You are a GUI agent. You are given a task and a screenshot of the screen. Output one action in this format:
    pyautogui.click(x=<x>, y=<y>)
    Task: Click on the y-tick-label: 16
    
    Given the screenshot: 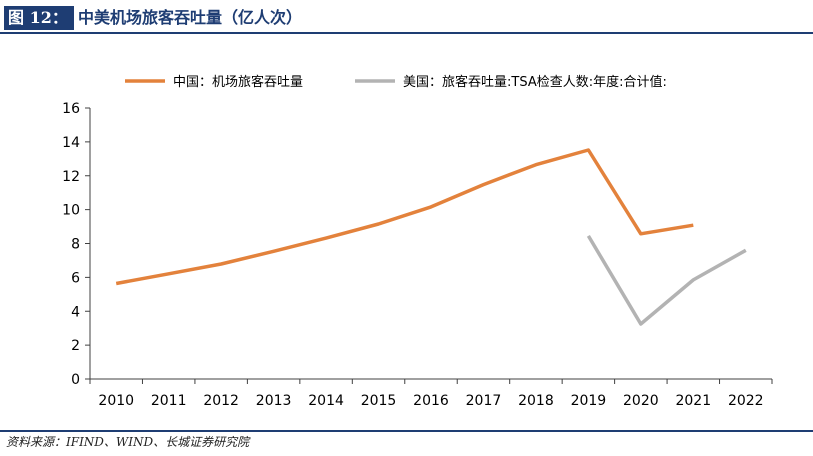 What is the action you would take?
    pyautogui.click(x=71, y=109)
    